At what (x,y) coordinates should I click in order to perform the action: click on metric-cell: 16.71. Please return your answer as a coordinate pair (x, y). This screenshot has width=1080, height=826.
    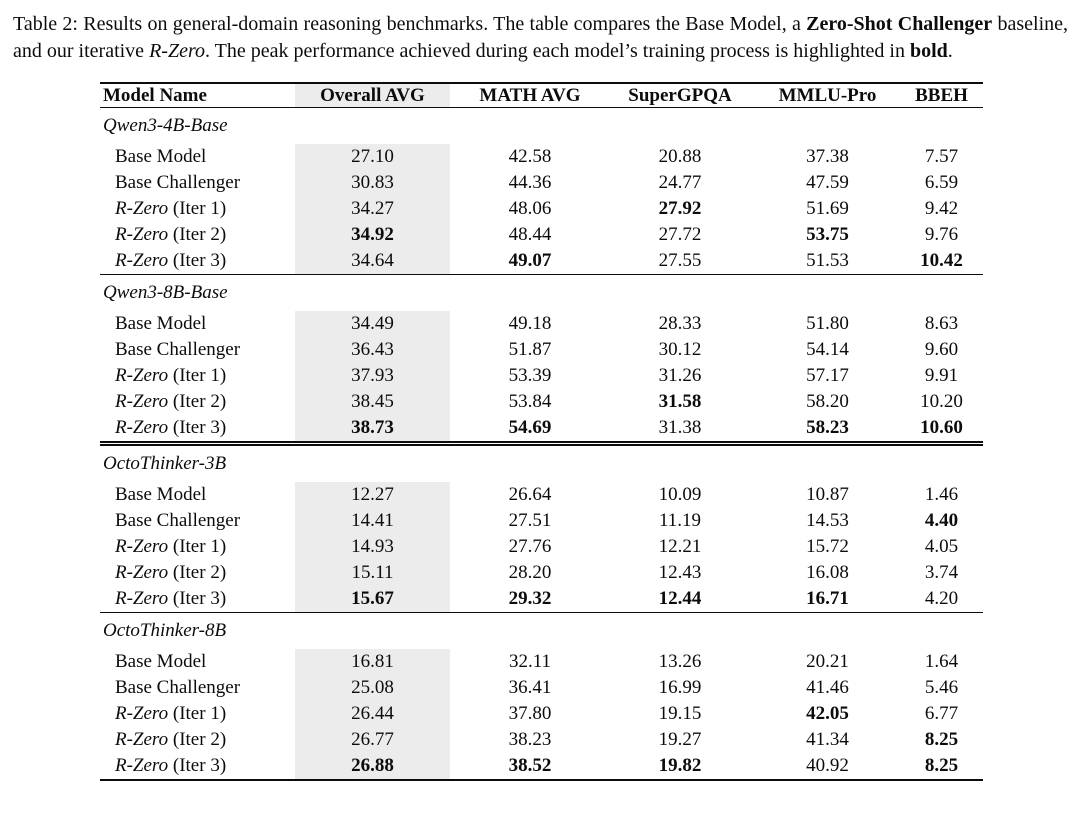
    Looking at the image, I should click on (827, 598).